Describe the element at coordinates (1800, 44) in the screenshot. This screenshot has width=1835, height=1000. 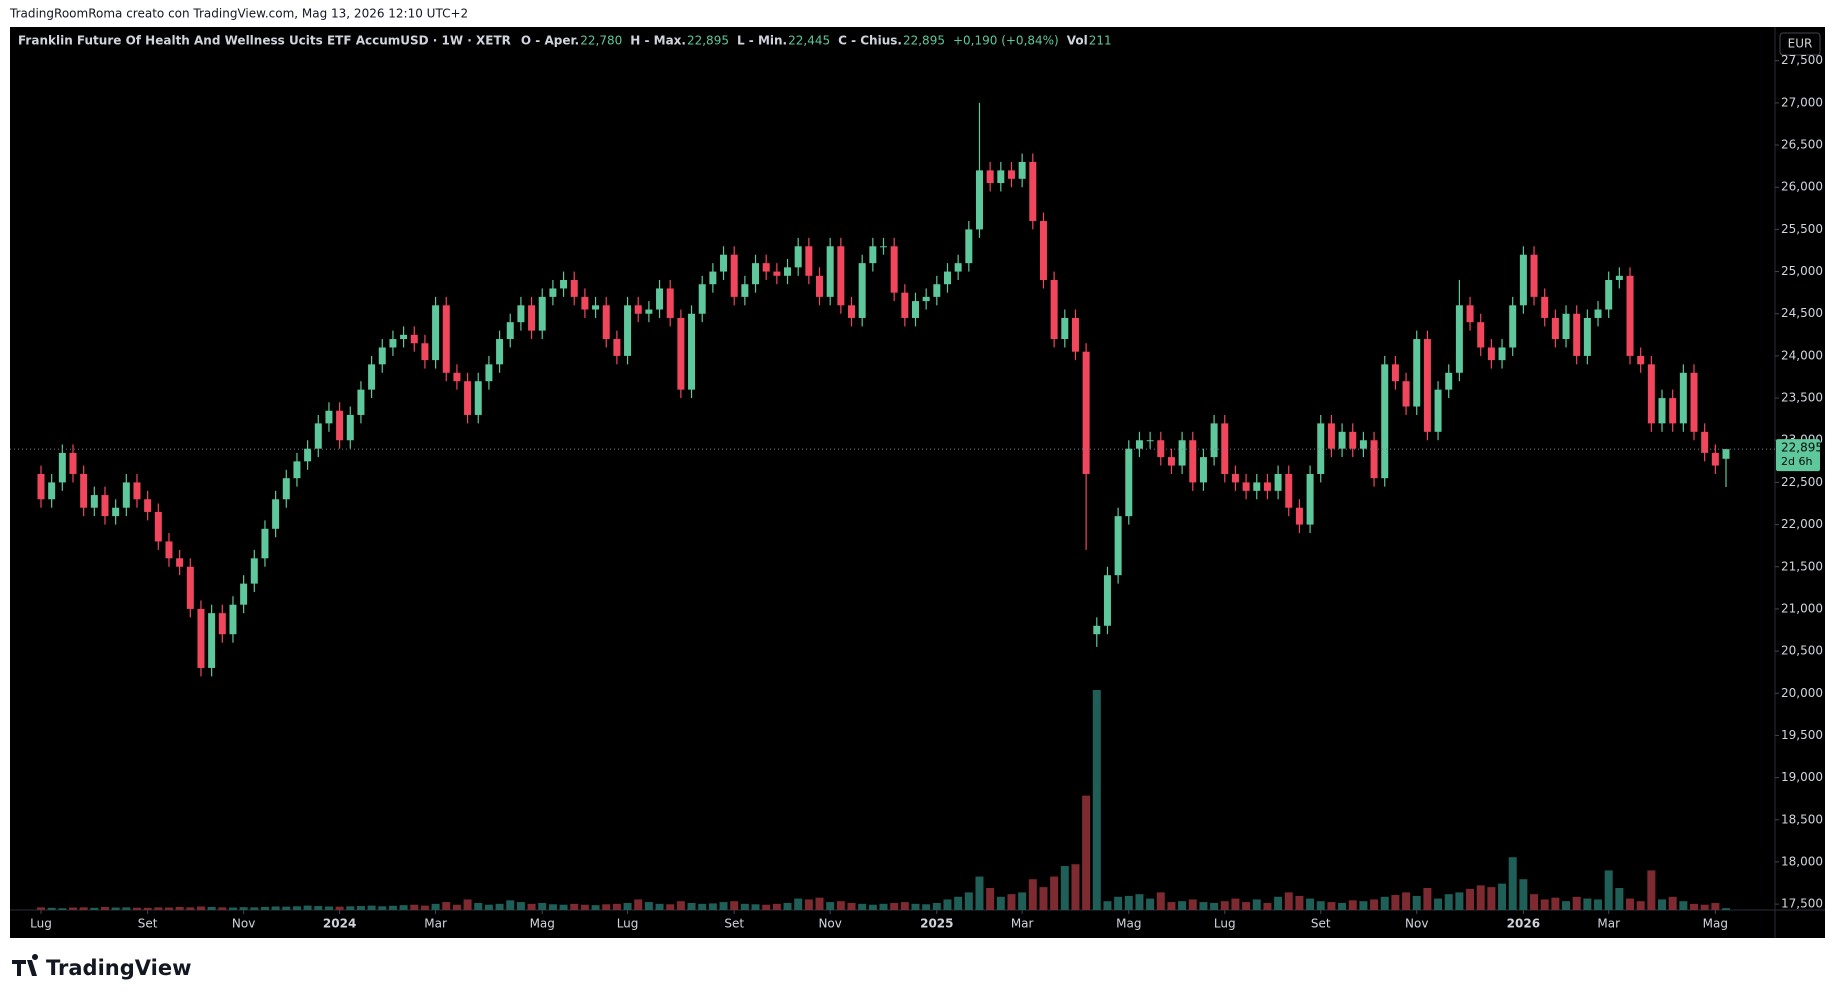
I see `currency-box` at that location.